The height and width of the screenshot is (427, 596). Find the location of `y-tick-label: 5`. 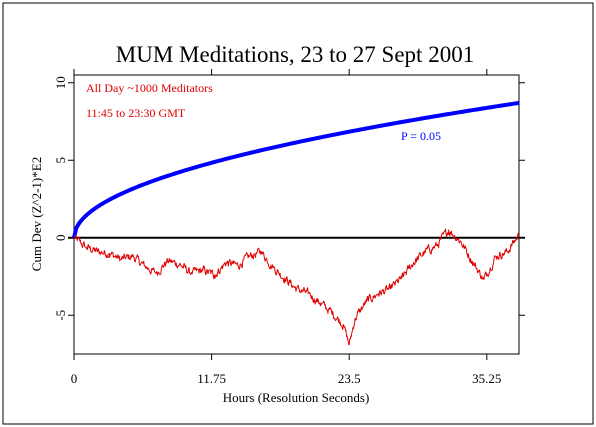

y-tick-label: 5 is located at coordinates (60, 160).